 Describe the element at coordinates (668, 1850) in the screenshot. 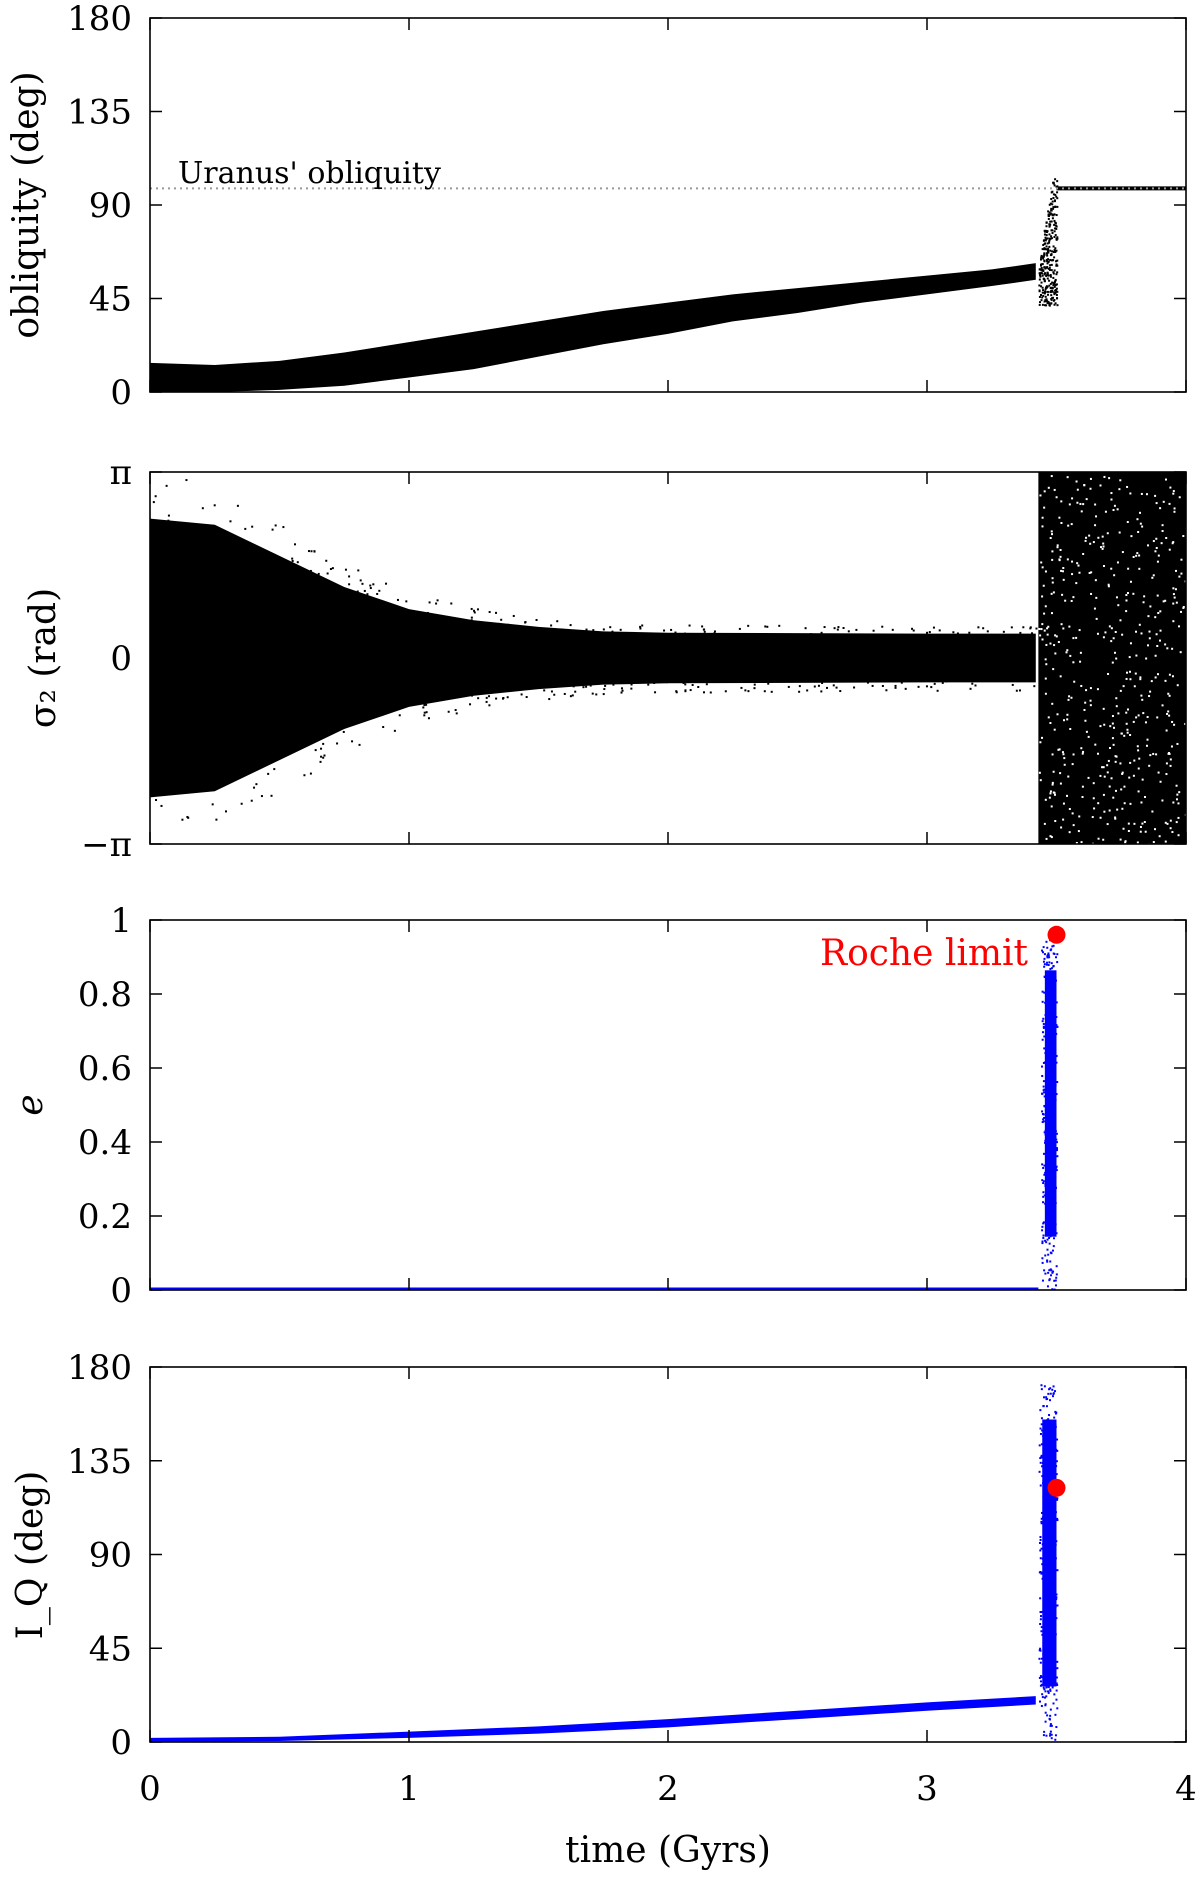

I see `x-axis-title: time (Gyrs)` at that location.